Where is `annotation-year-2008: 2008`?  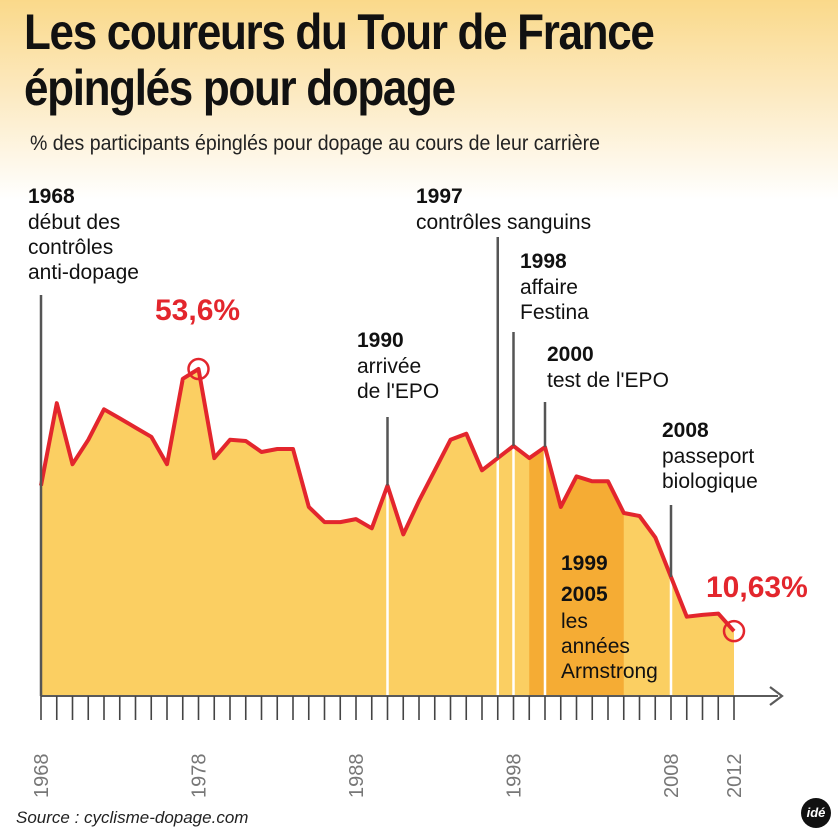
annotation-year-2008: 2008 is located at coordinates (685, 430).